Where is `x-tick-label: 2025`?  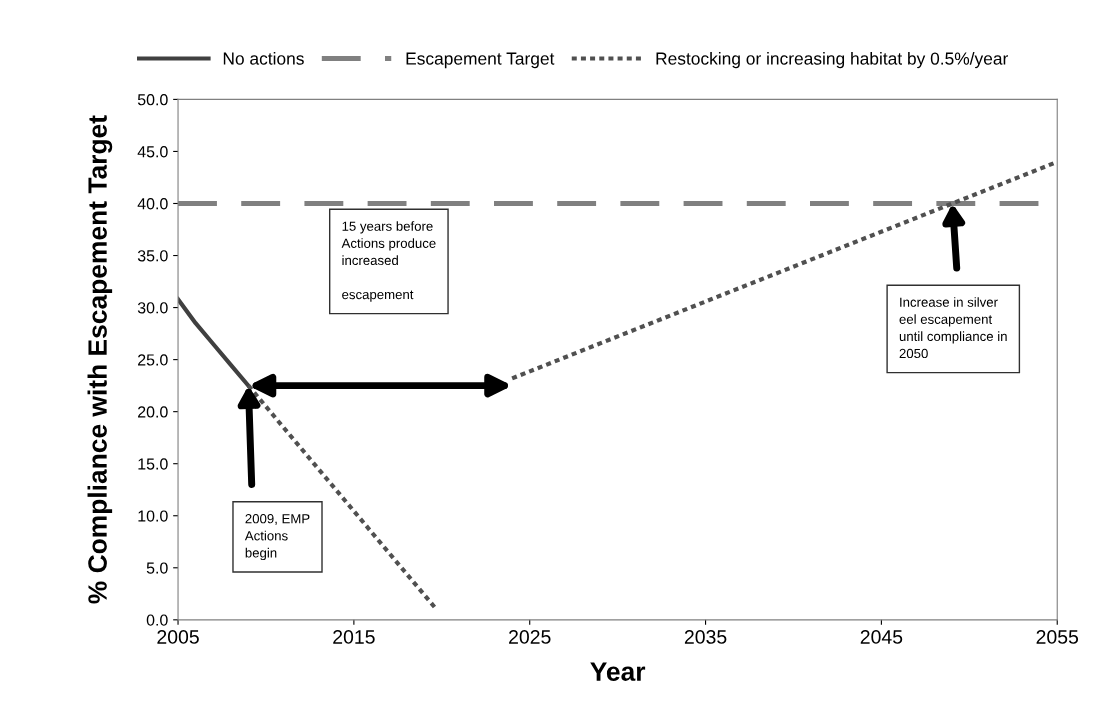 x-tick-label: 2025 is located at coordinates (530, 637).